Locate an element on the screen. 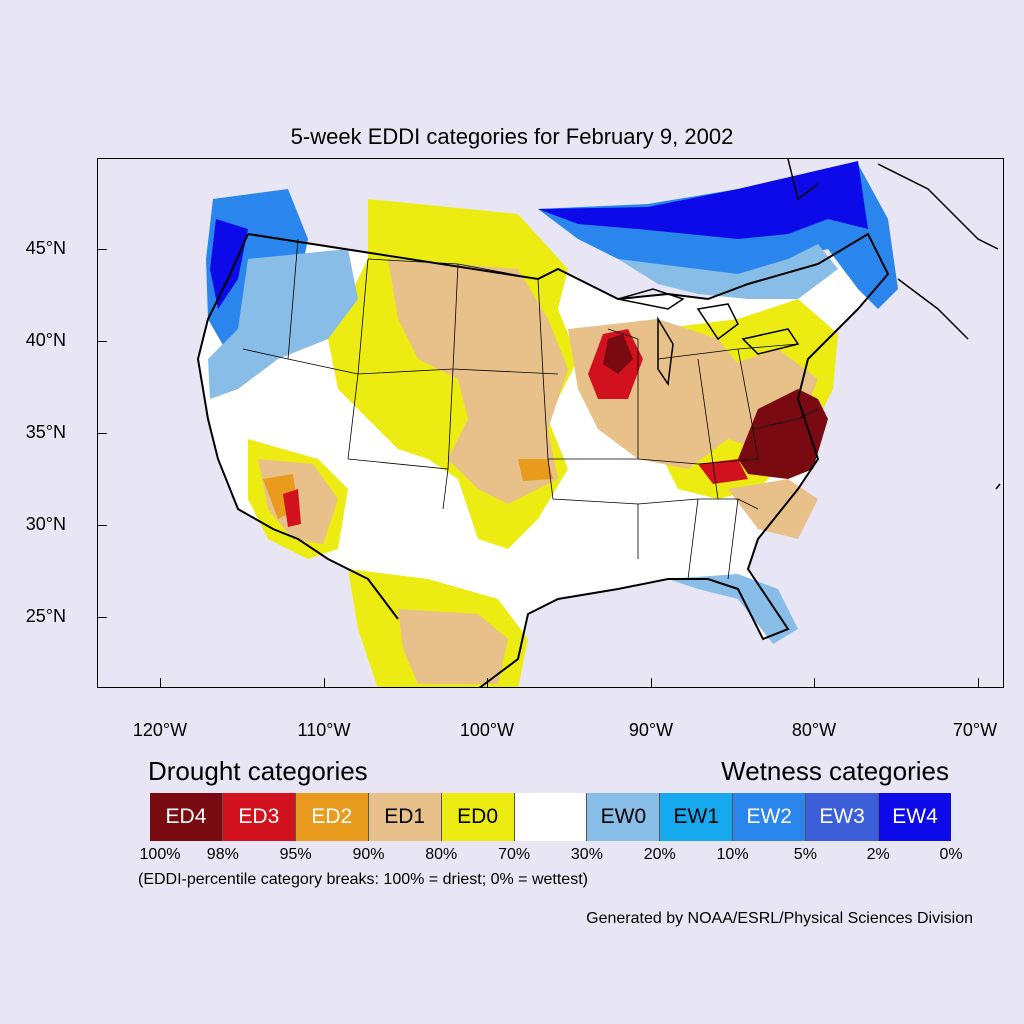  legend-cell-normal is located at coordinates (550, 817).